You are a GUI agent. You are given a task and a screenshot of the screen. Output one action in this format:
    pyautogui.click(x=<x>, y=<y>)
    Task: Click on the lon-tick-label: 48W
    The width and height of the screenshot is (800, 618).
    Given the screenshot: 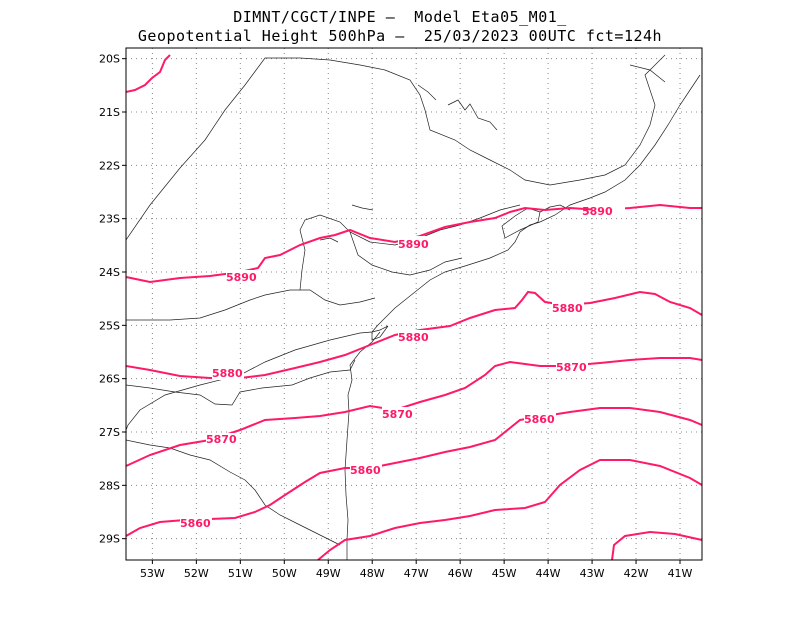 What is the action you would take?
    pyautogui.click(x=372, y=573)
    